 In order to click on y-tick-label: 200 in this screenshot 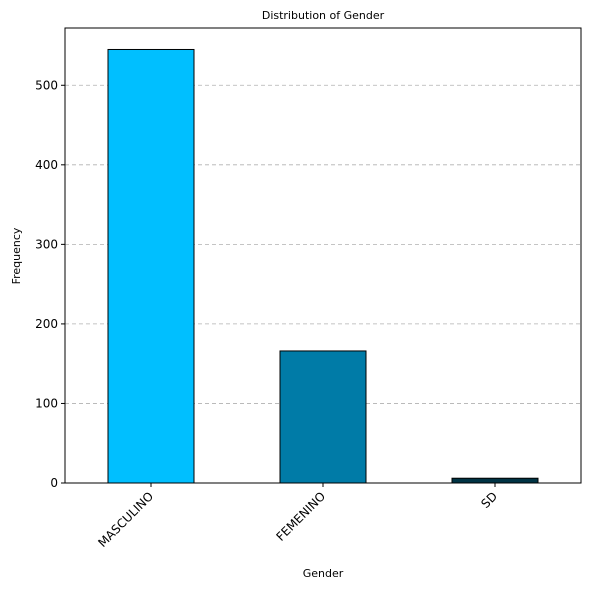, I will do `click(46, 324)`.